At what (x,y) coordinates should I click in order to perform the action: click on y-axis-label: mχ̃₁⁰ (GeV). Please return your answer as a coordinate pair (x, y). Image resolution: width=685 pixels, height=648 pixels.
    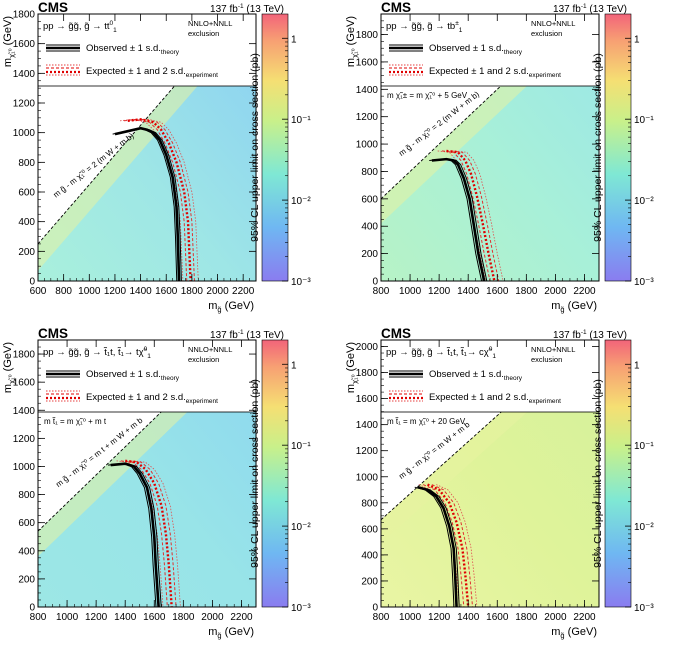
    Looking at the image, I should click on (352, 367).